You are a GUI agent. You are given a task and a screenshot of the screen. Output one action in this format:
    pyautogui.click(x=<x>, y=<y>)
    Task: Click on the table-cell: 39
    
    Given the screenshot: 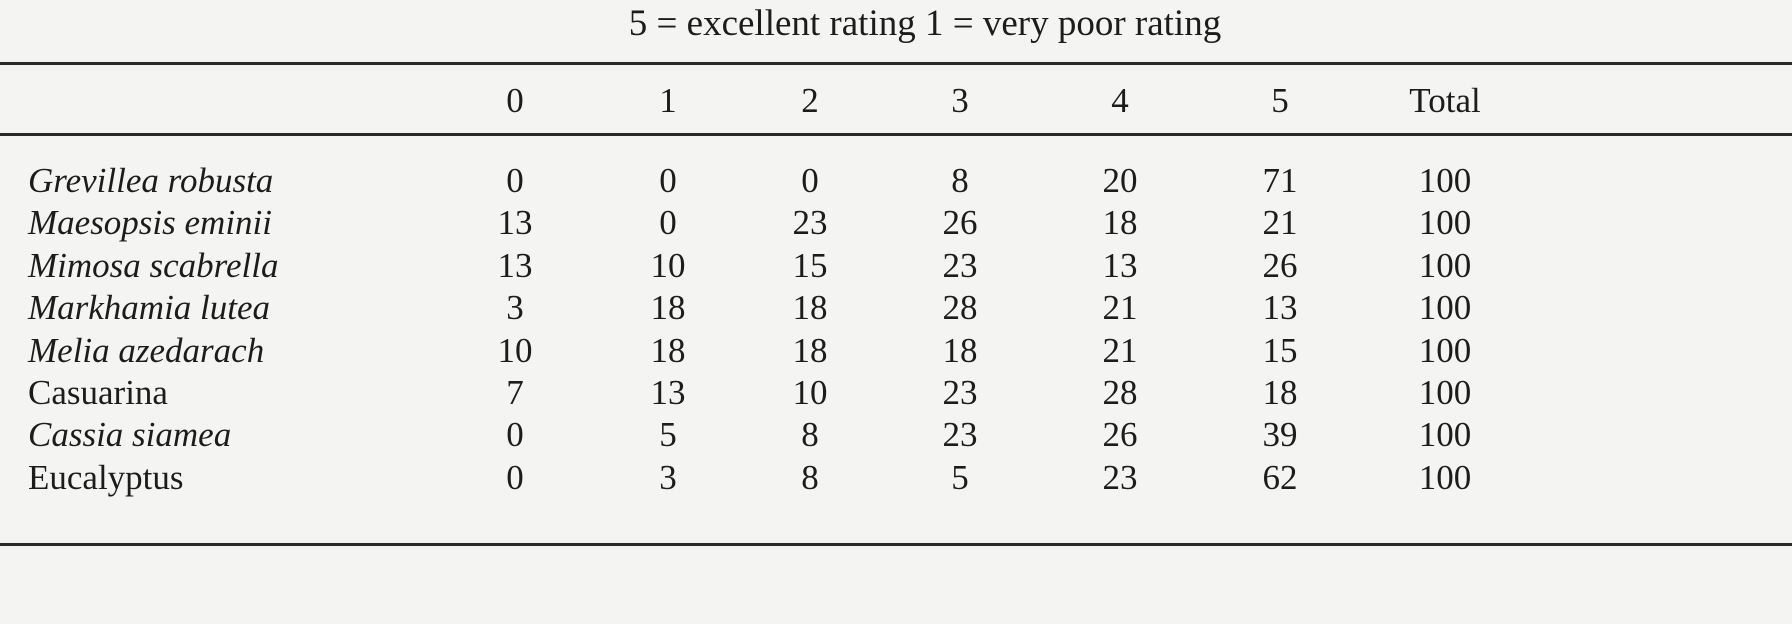 What is the action you would take?
    pyautogui.click(x=1280, y=435)
    